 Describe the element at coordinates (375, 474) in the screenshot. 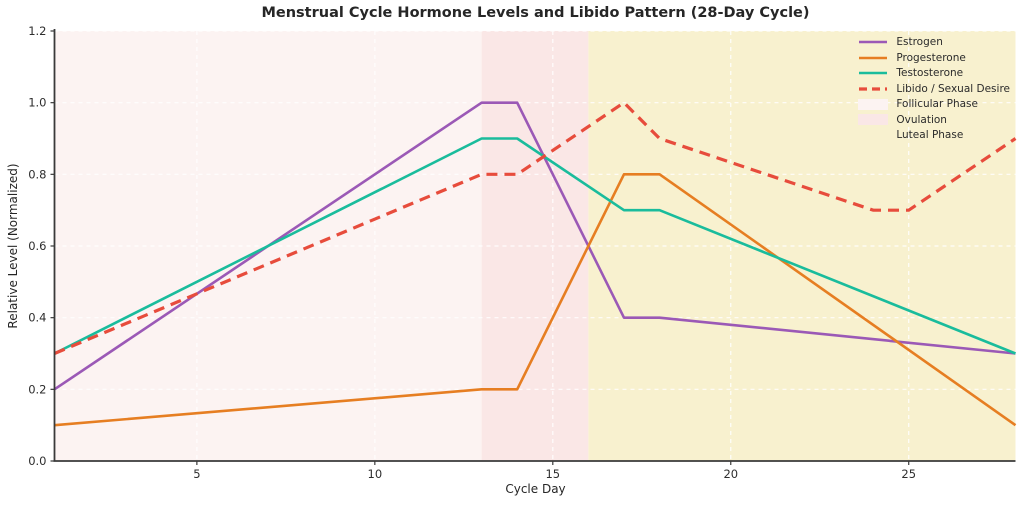

I see `x-tick-label: 10` at that location.